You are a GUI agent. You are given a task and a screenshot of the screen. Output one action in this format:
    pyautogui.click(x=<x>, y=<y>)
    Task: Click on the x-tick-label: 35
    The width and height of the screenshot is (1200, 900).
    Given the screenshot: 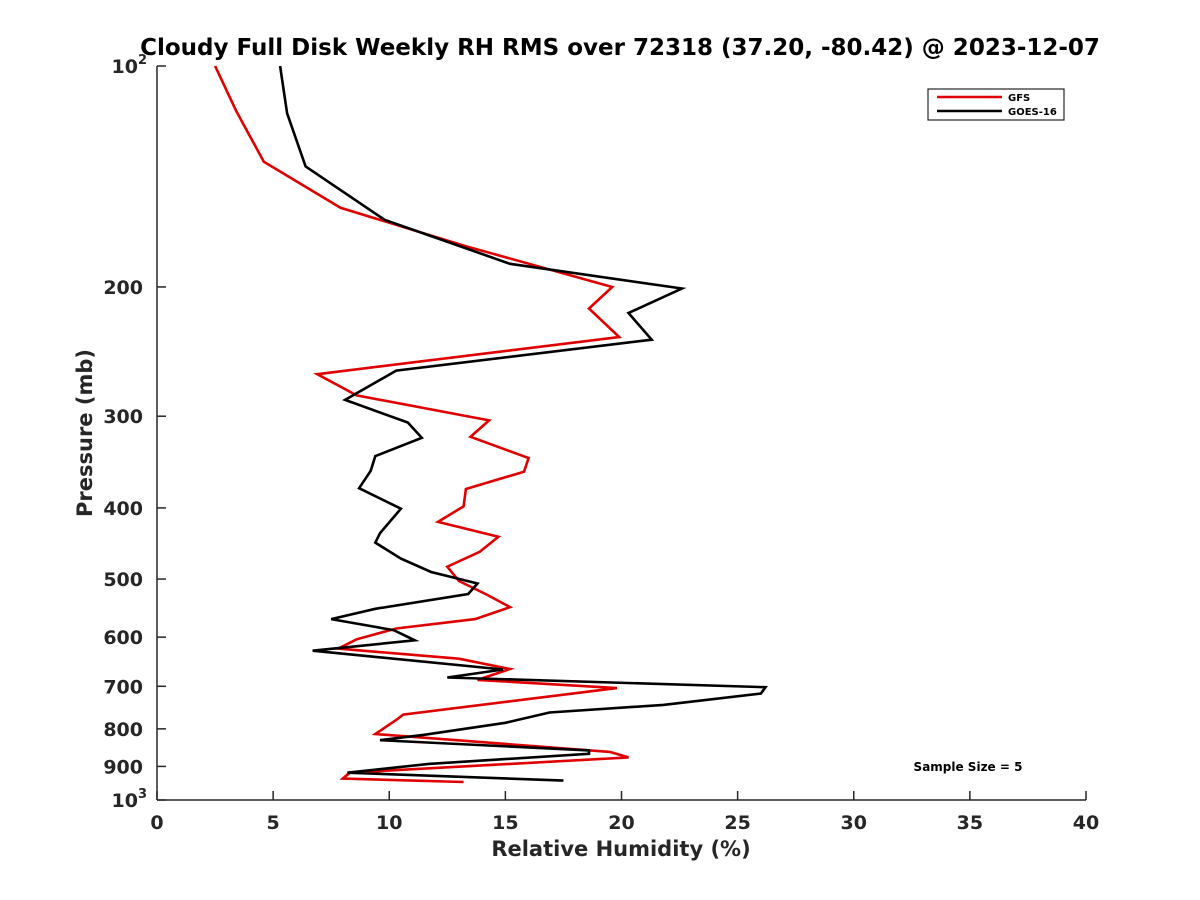 What is the action you would take?
    pyautogui.click(x=970, y=823)
    